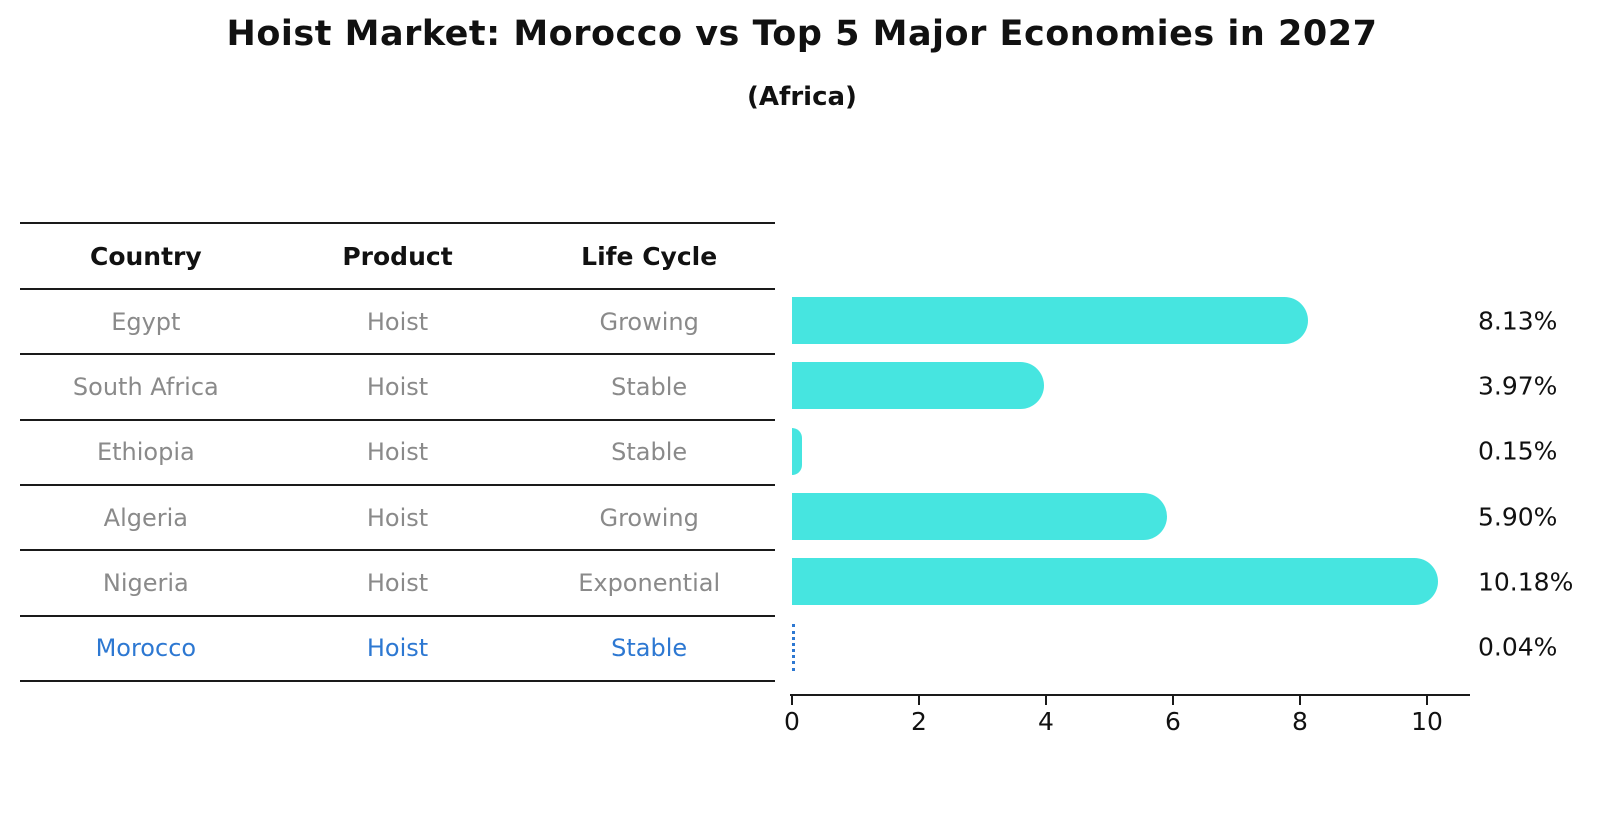  I want to click on lifecycle-cell: Exponential, so click(649, 582).